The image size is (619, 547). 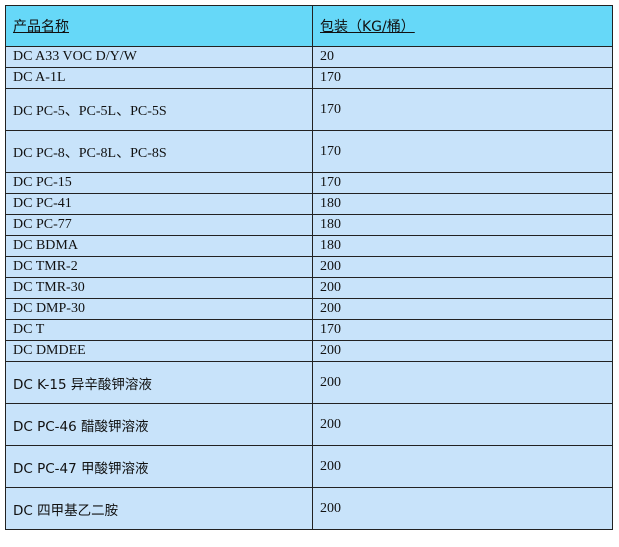 I want to click on product-name-cell: DC TMR-30, so click(x=159, y=288).